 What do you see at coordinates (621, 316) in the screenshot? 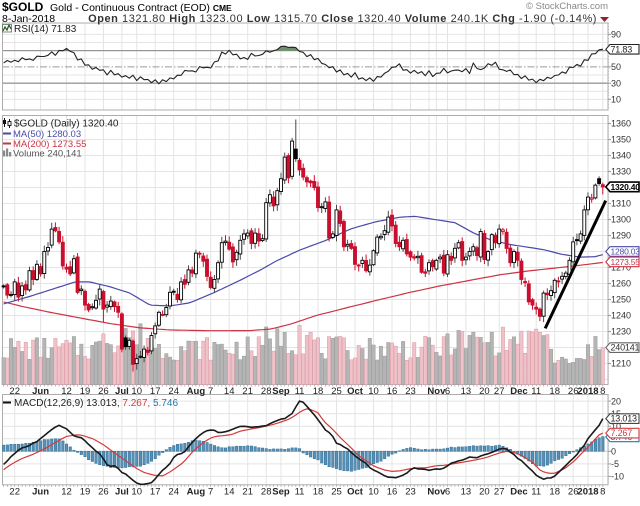
I see `svg-text: 1240` at bounding box center [621, 316].